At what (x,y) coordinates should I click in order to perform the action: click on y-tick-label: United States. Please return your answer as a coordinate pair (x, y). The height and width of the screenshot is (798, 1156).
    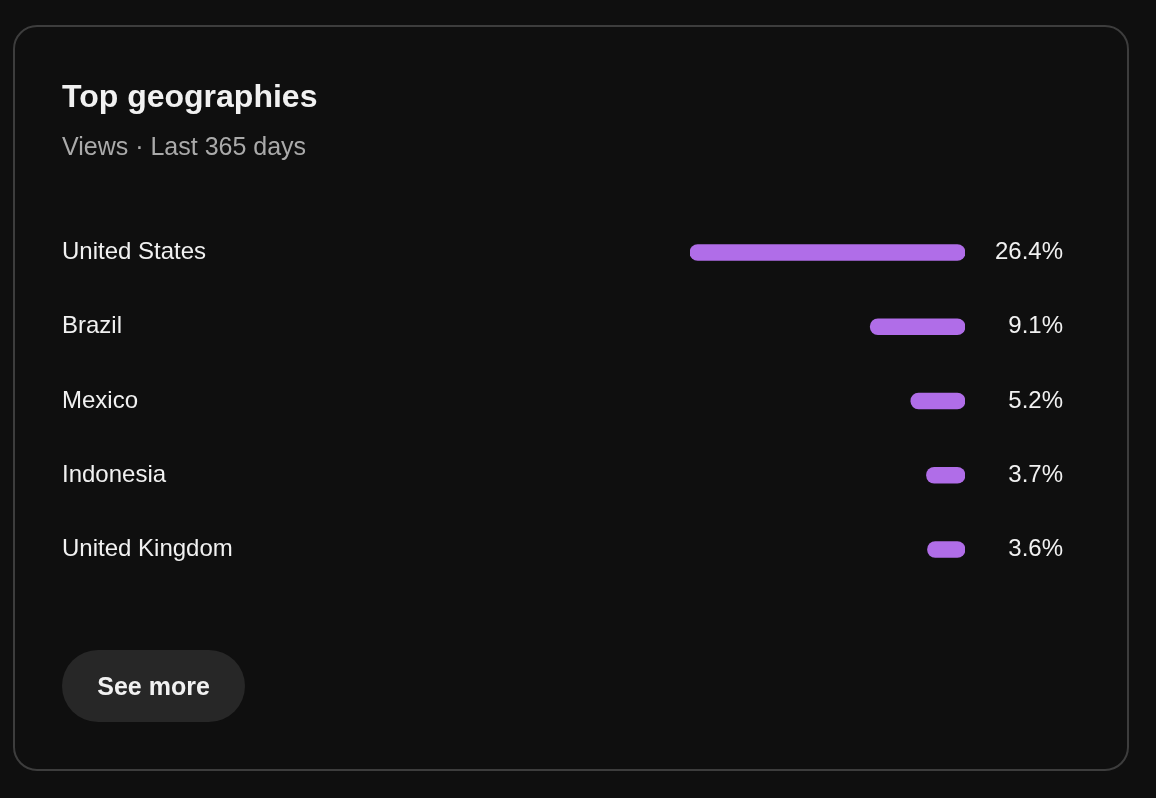
    Looking at the image, I should click on (134, 251).